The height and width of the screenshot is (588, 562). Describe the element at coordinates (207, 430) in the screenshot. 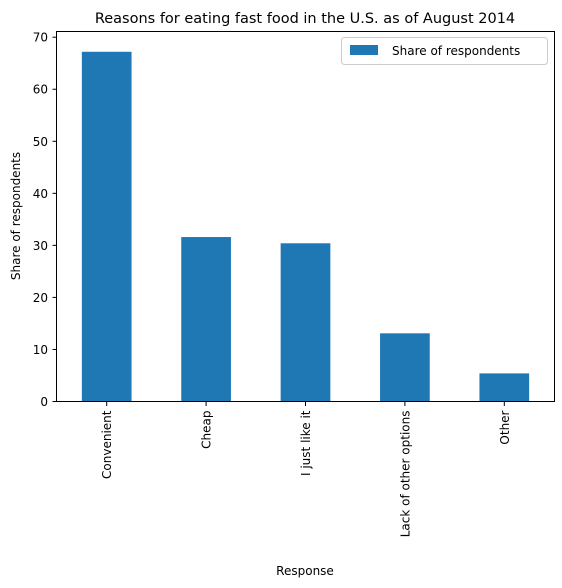

I see `x-tick-label: Cheap` at that location.